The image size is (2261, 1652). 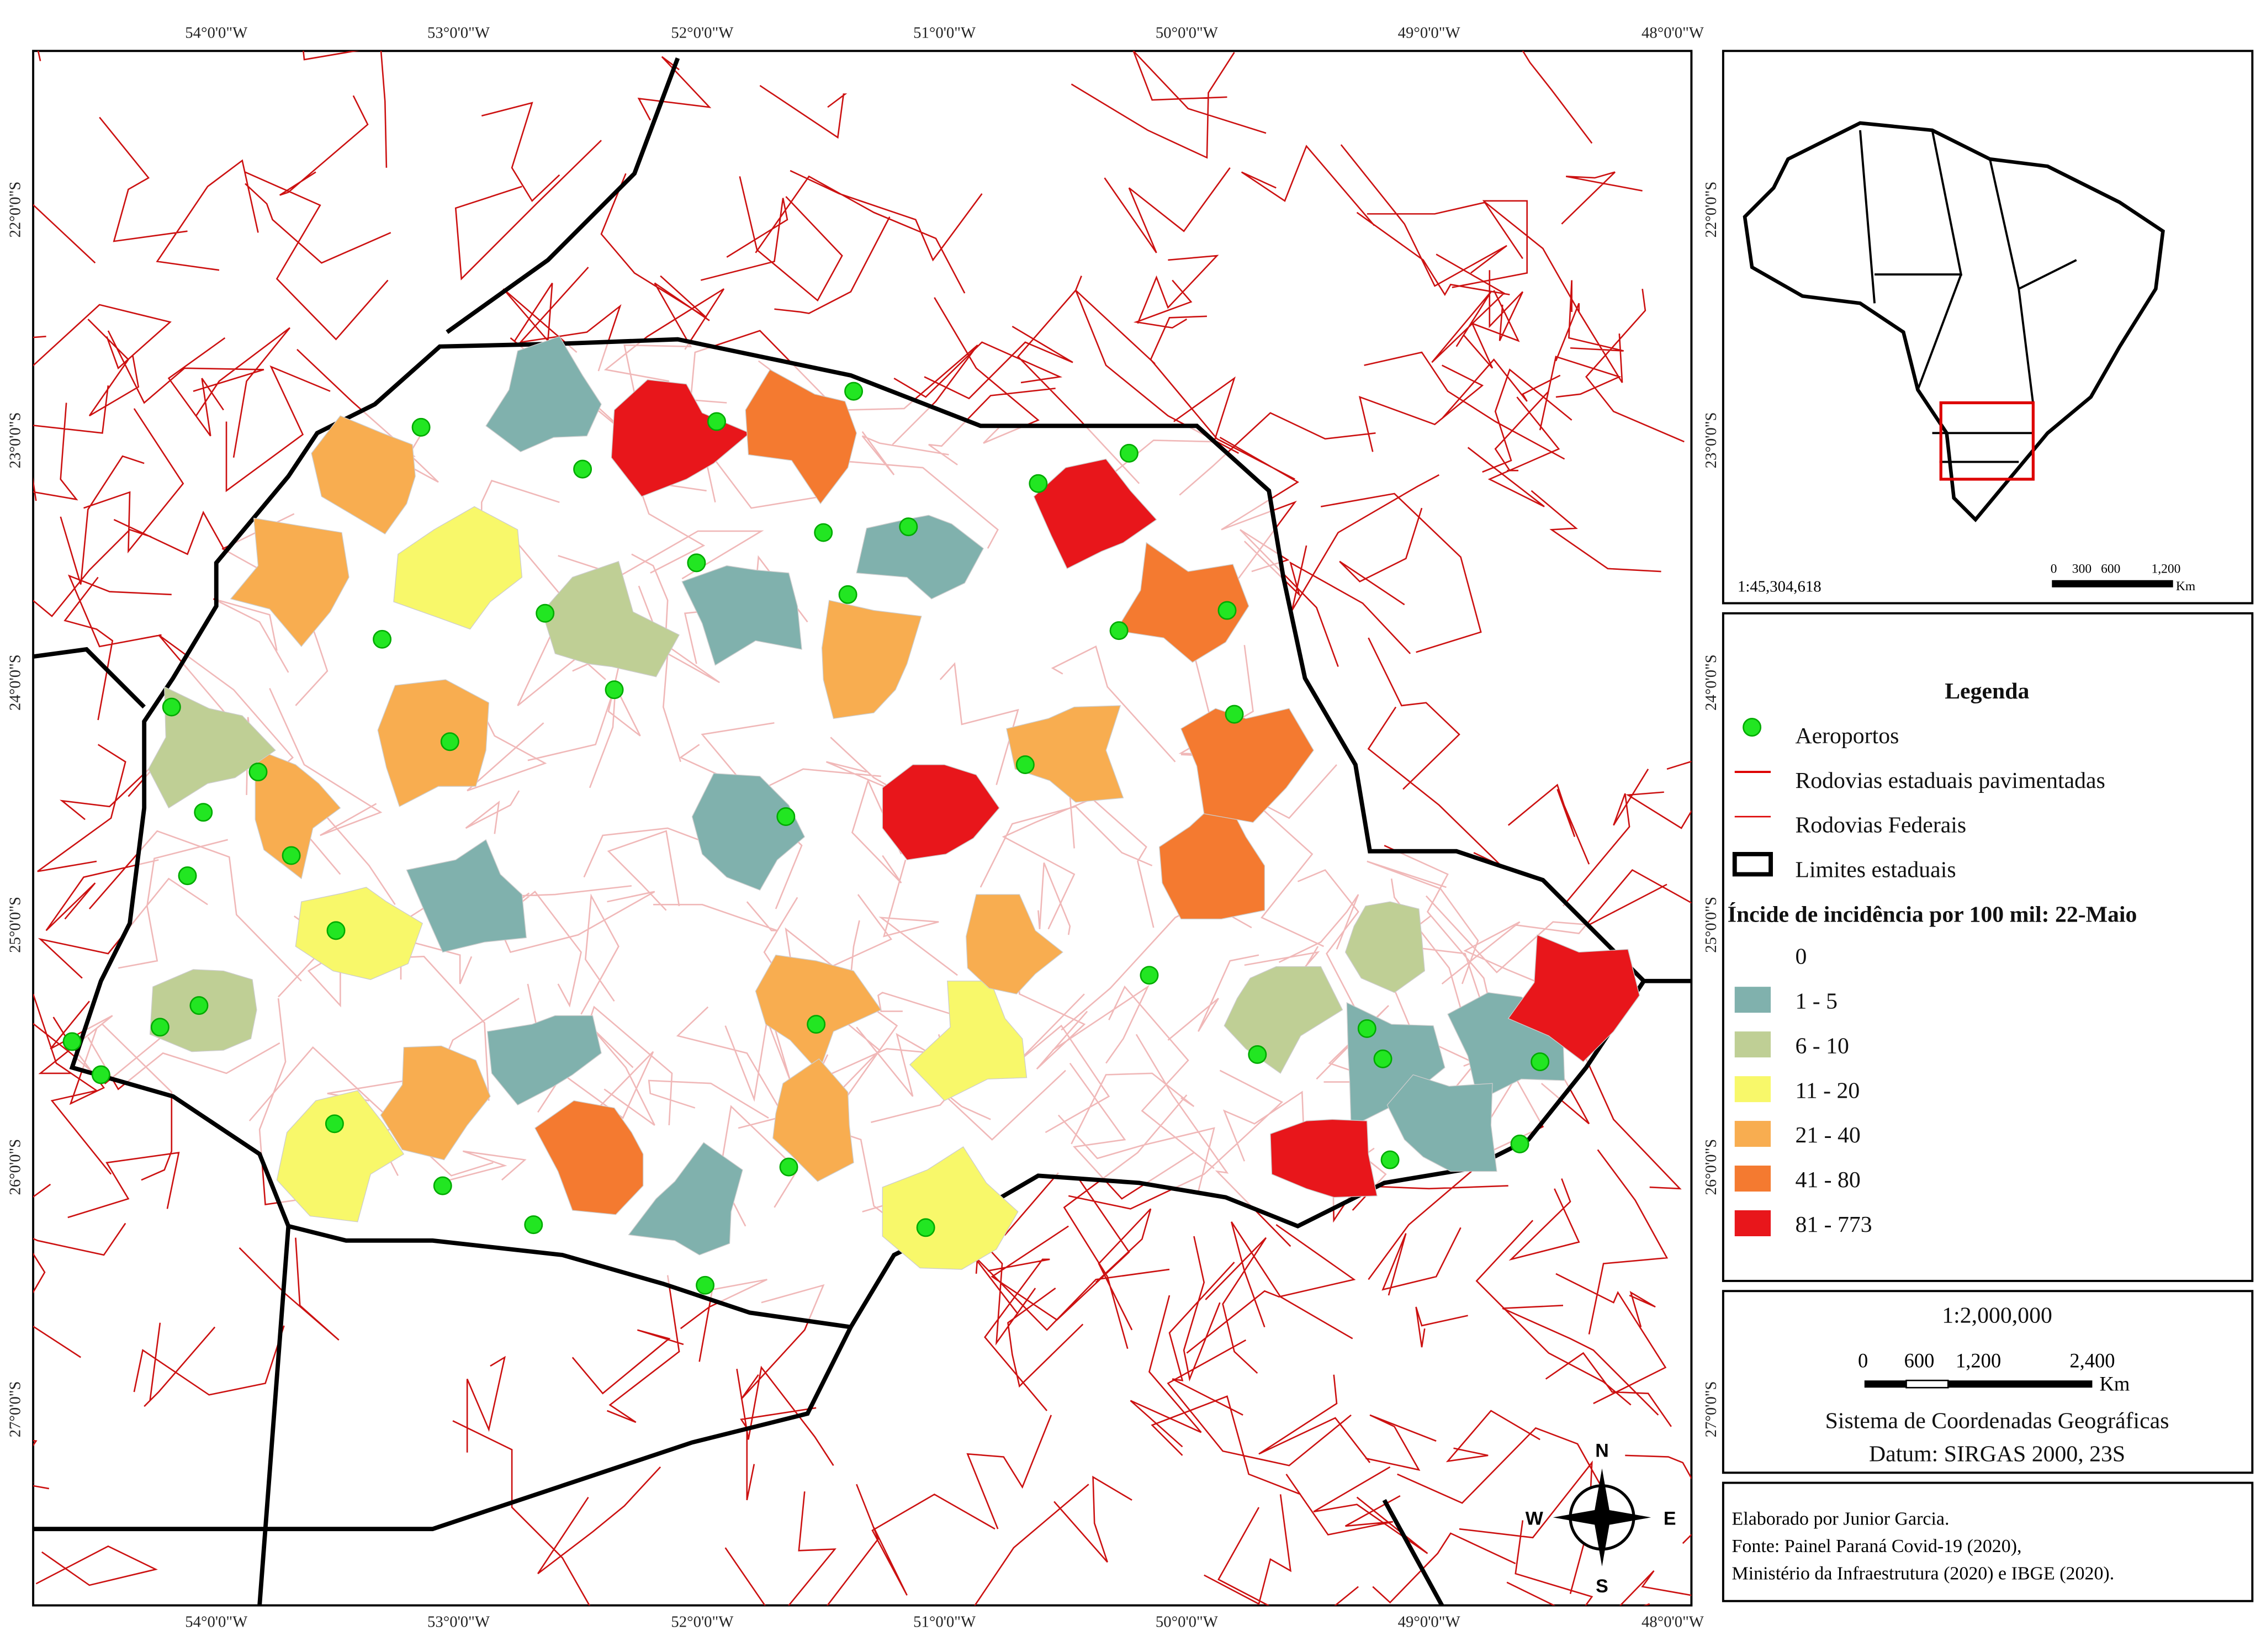 What do you see at coordinates (16, 210) in the screenshot?
I see `lat-label: 22°0'0"S` at bounding box center [16, 210].